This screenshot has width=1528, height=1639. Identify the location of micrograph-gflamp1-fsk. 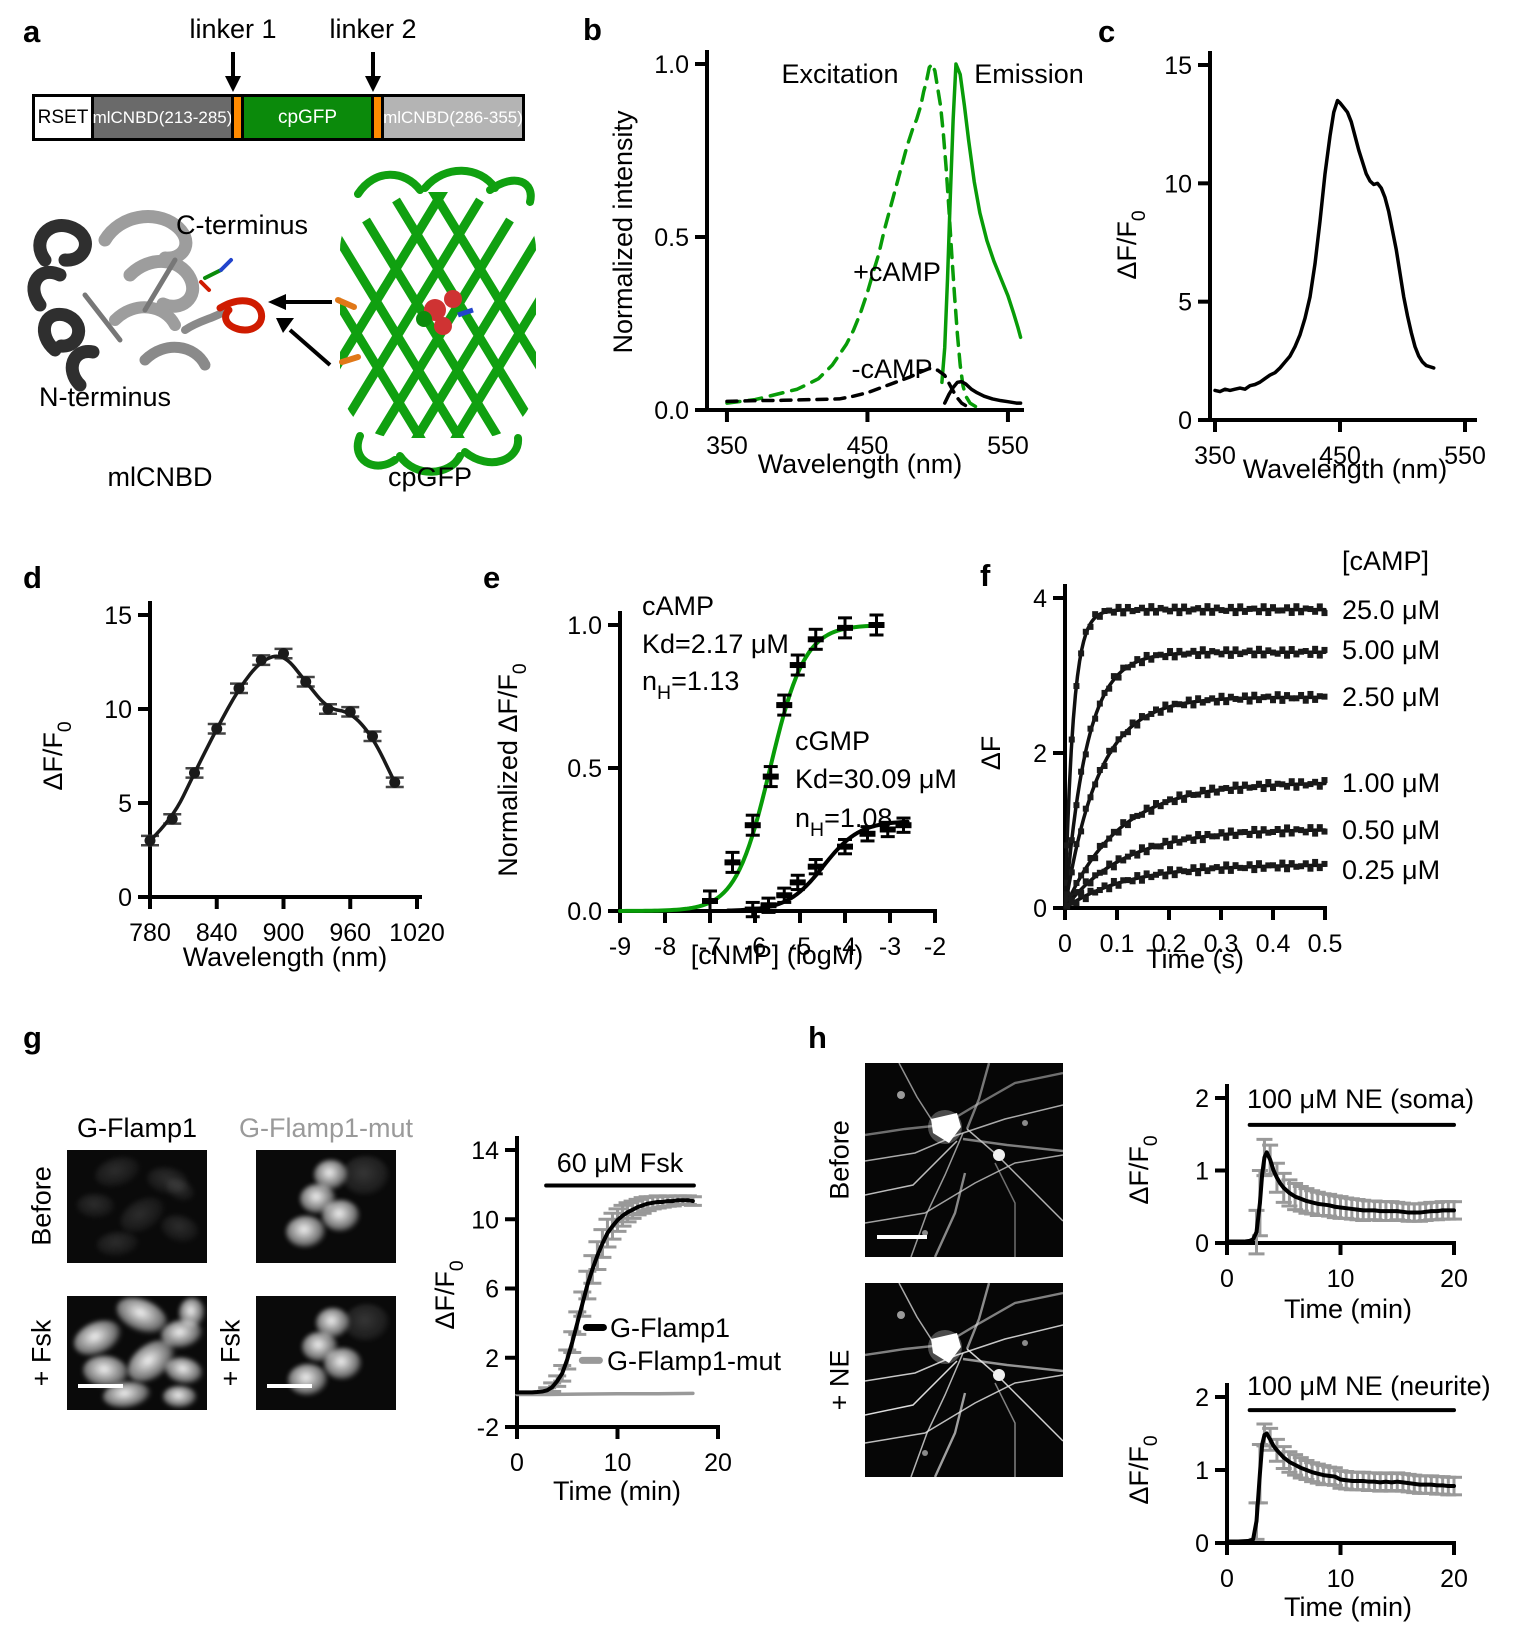
(137, 1353).